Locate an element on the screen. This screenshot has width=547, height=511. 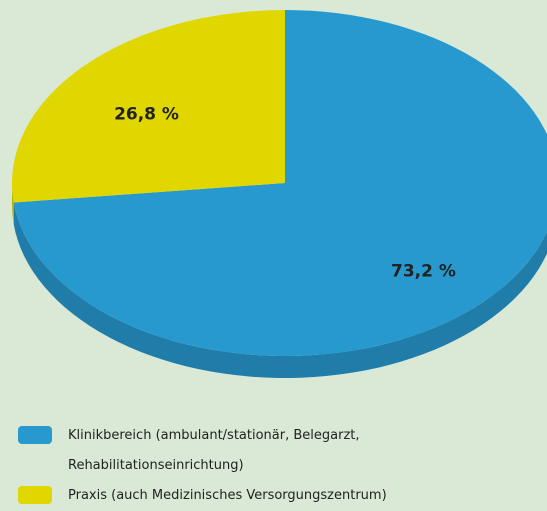
slice-label: 73,2 % is located at coordinates (423, 271).